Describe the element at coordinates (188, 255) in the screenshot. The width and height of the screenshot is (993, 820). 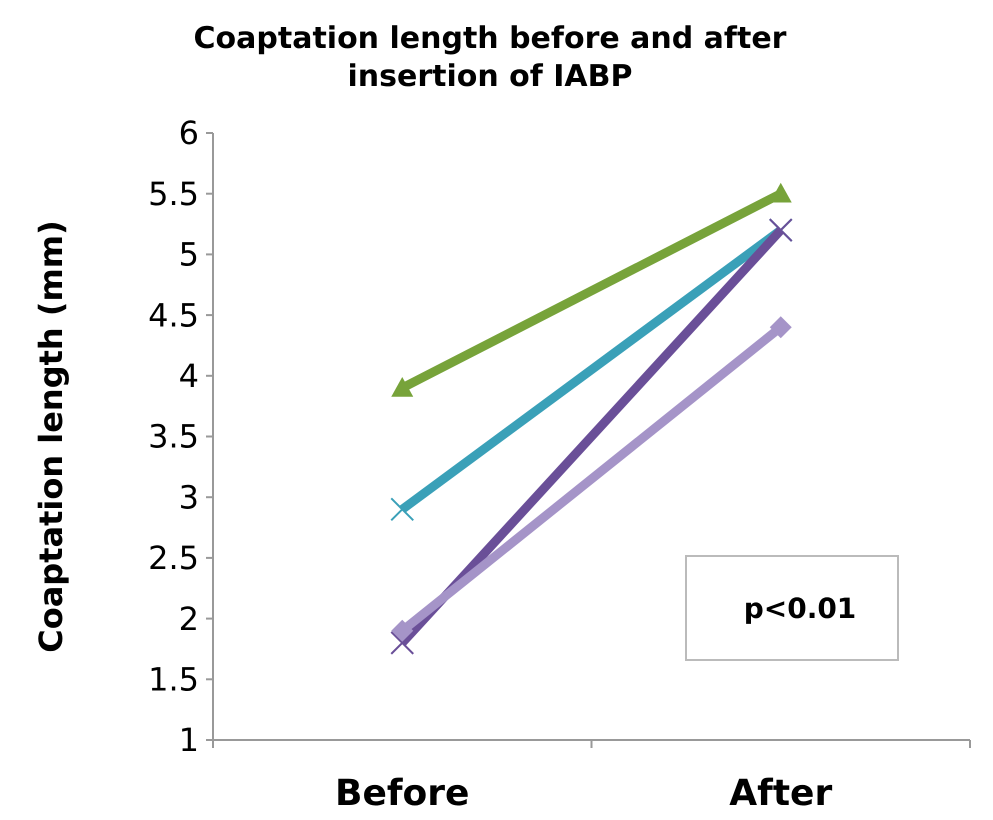
I see `y-tick-label: 5` at that location.